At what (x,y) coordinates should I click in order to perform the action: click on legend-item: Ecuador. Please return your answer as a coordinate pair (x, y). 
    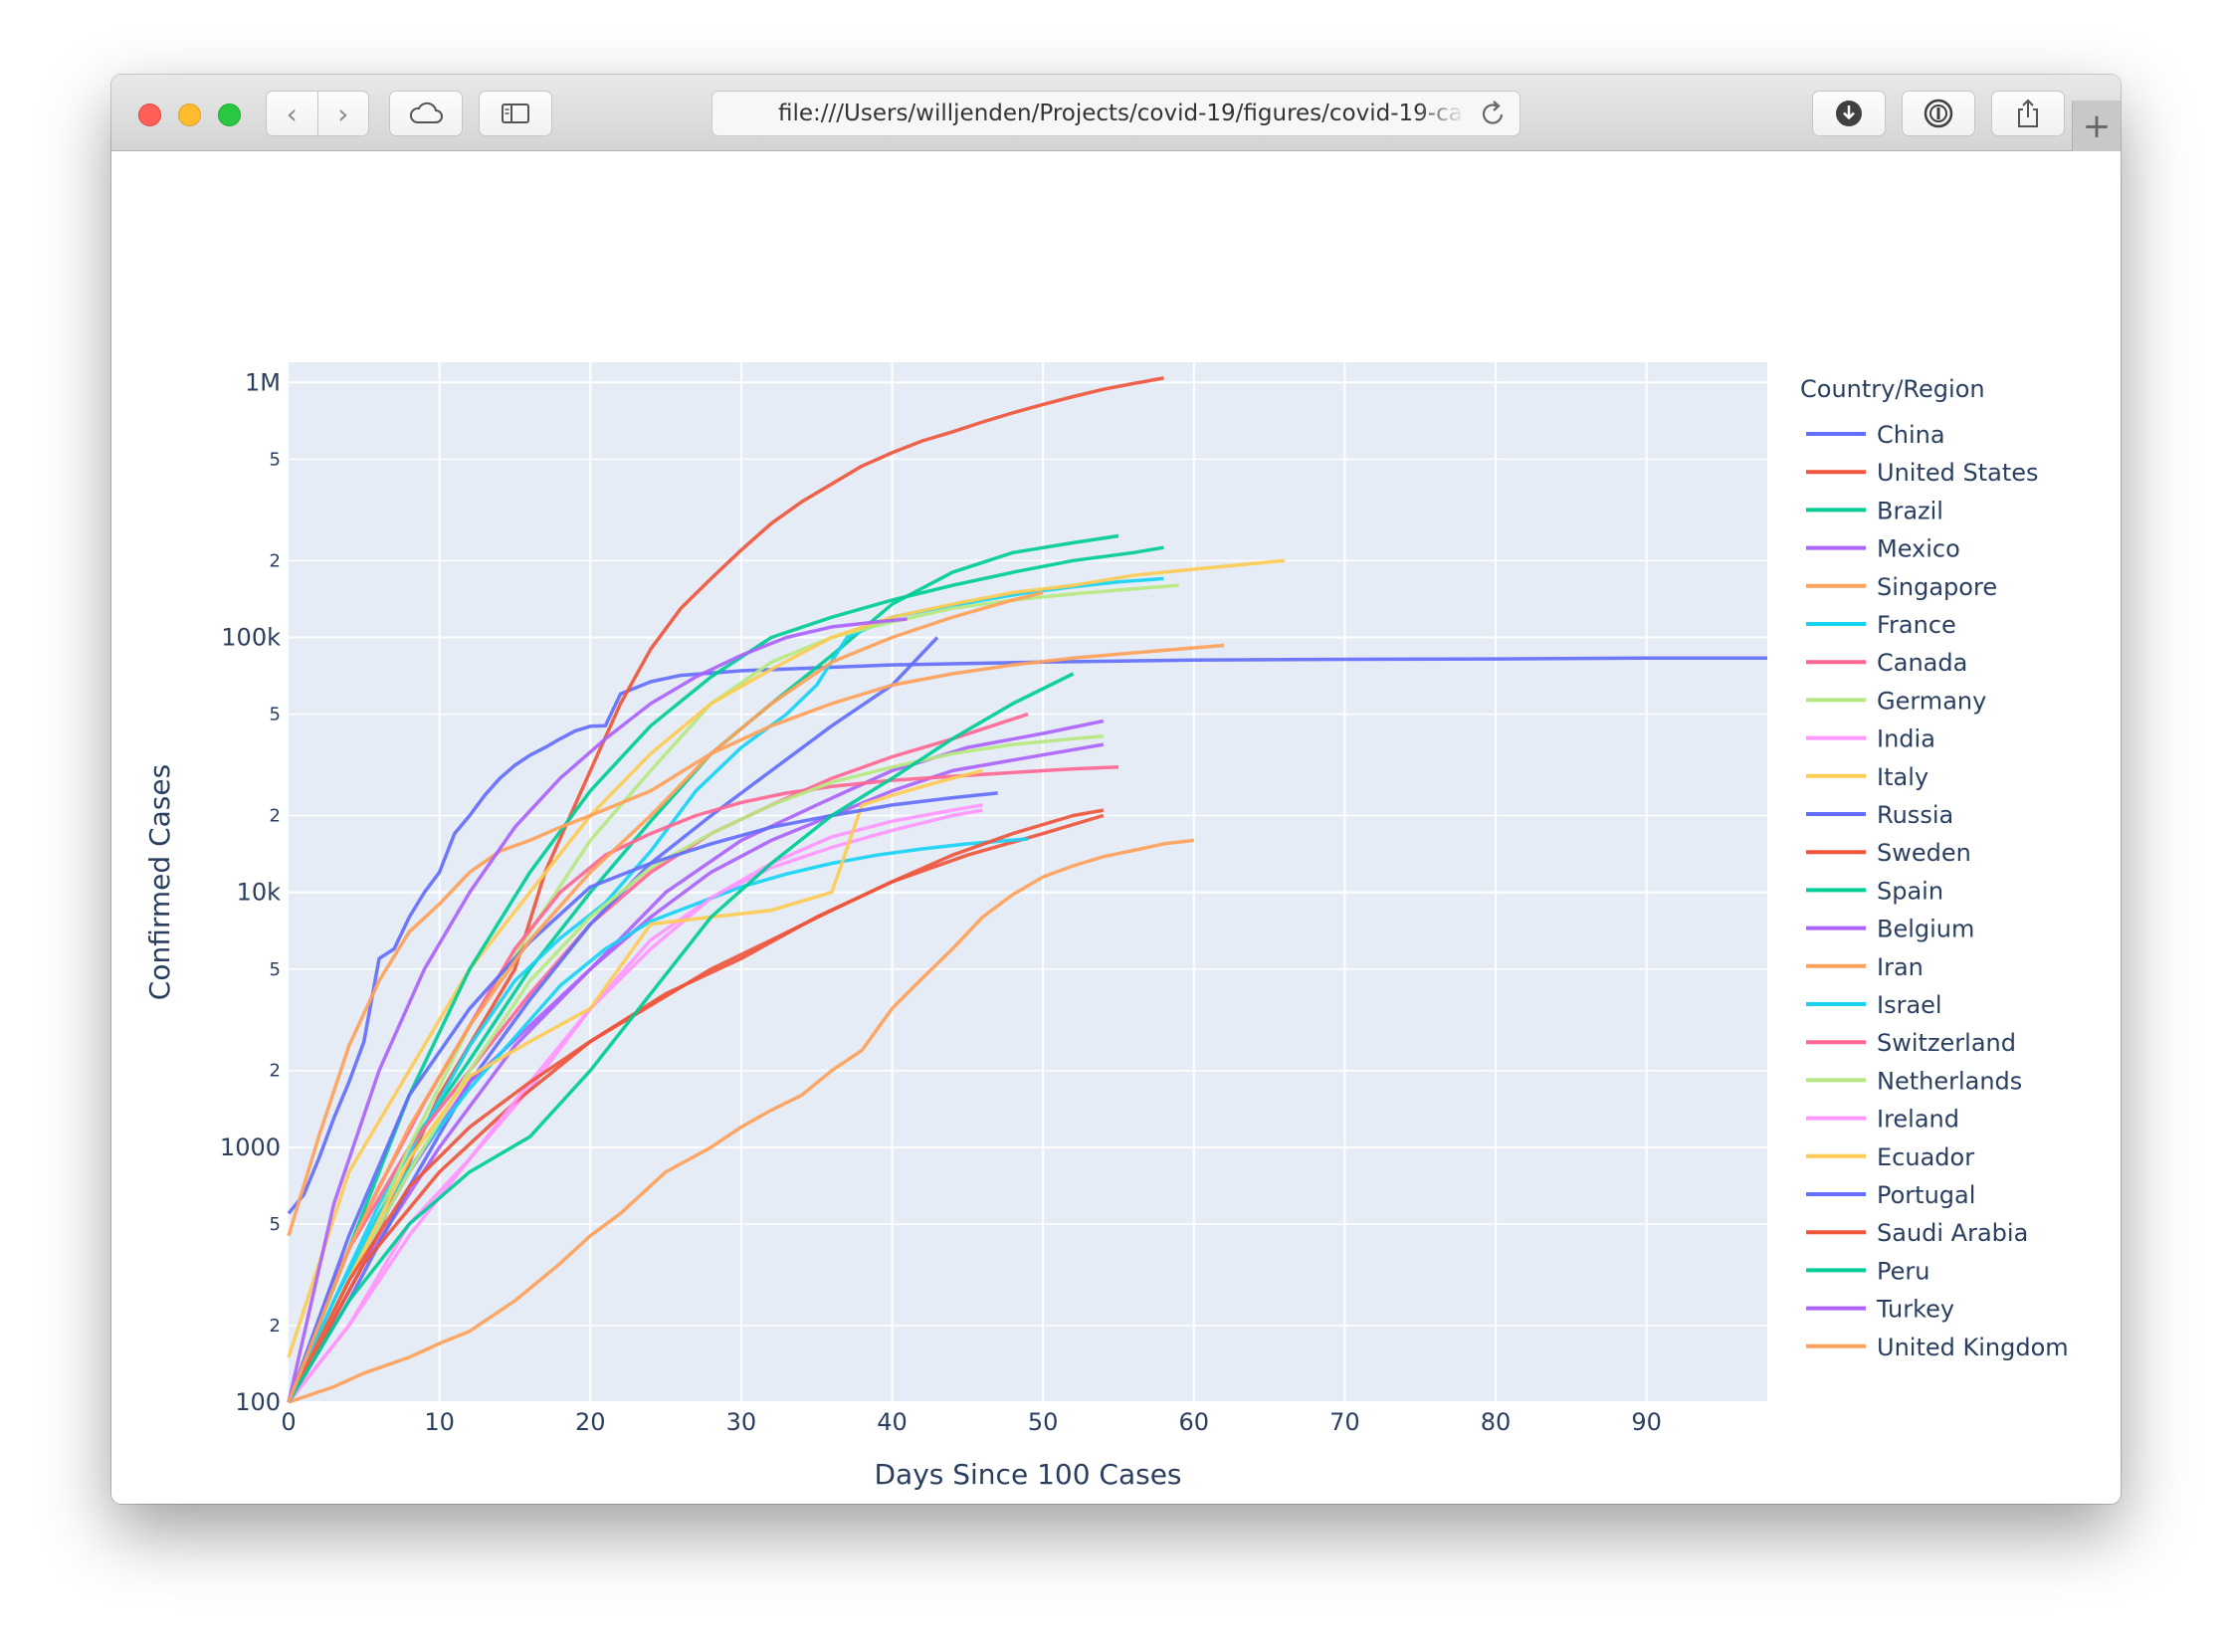
    Looking at the image, I should click on (1890, 1157).